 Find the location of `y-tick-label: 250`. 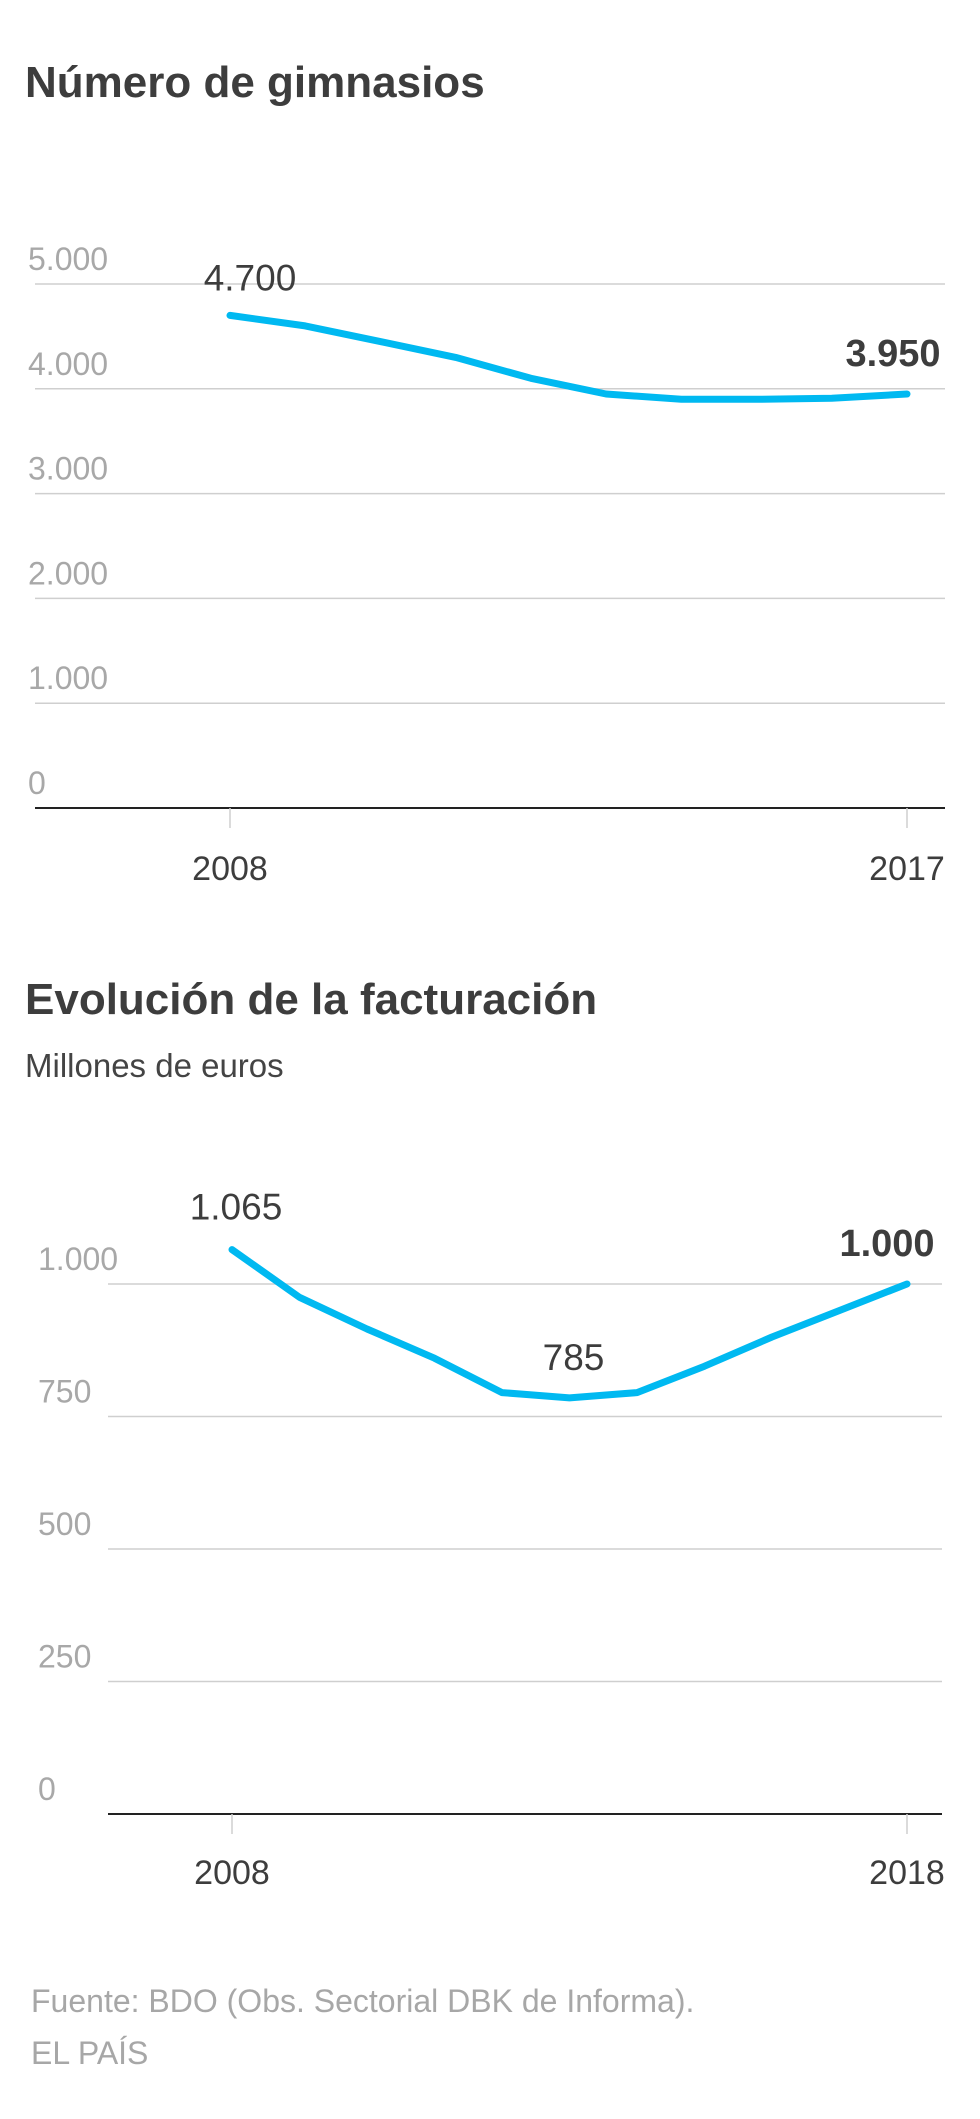

y-tick-label: 250 is located at coordinates (64, 1657).